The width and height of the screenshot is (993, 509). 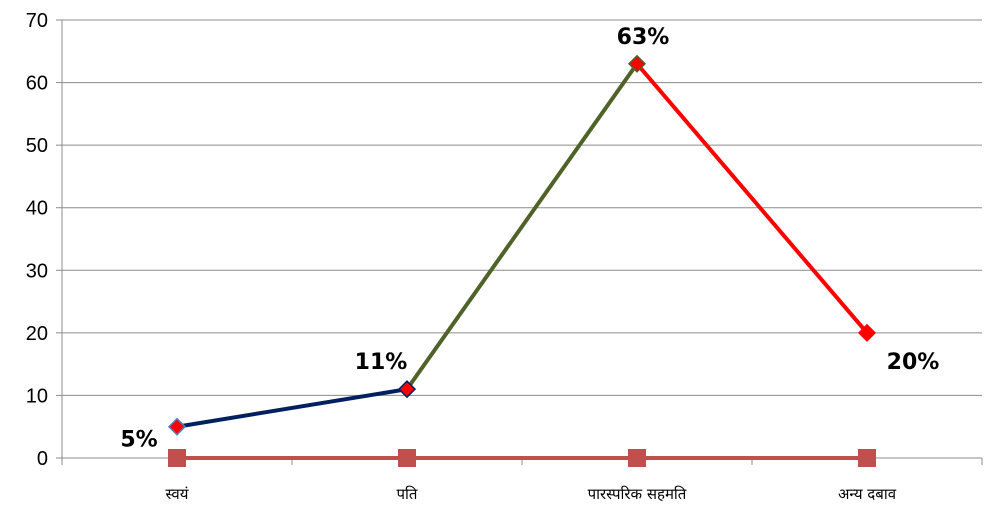 What do you see at coordinates (138, 440) in the screenshot?
I see `data-label: 5%` at bounding box center [138, 440].